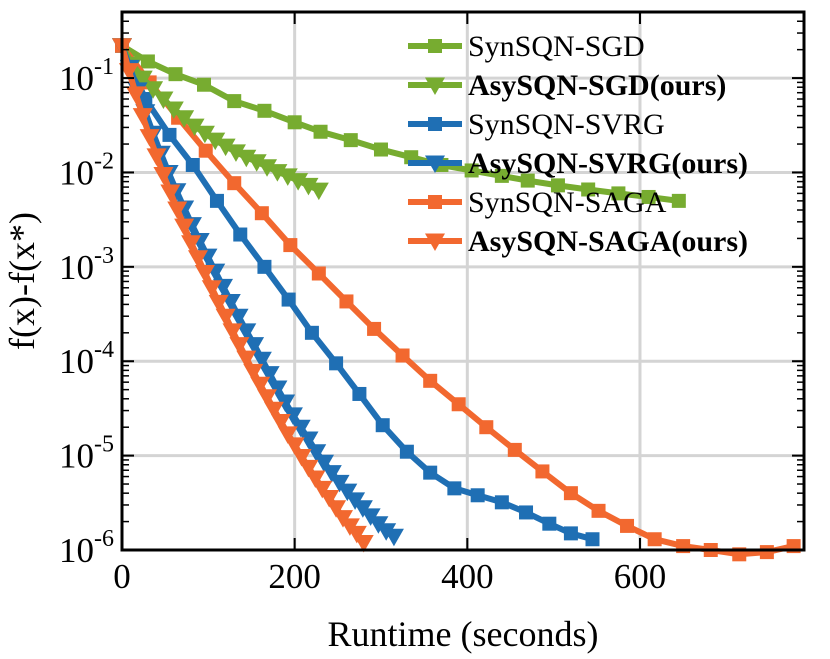  Describe the element at coordinates (556, 46) in the screenshot. I see `legend-label: SynSQN-SGD` at that location.